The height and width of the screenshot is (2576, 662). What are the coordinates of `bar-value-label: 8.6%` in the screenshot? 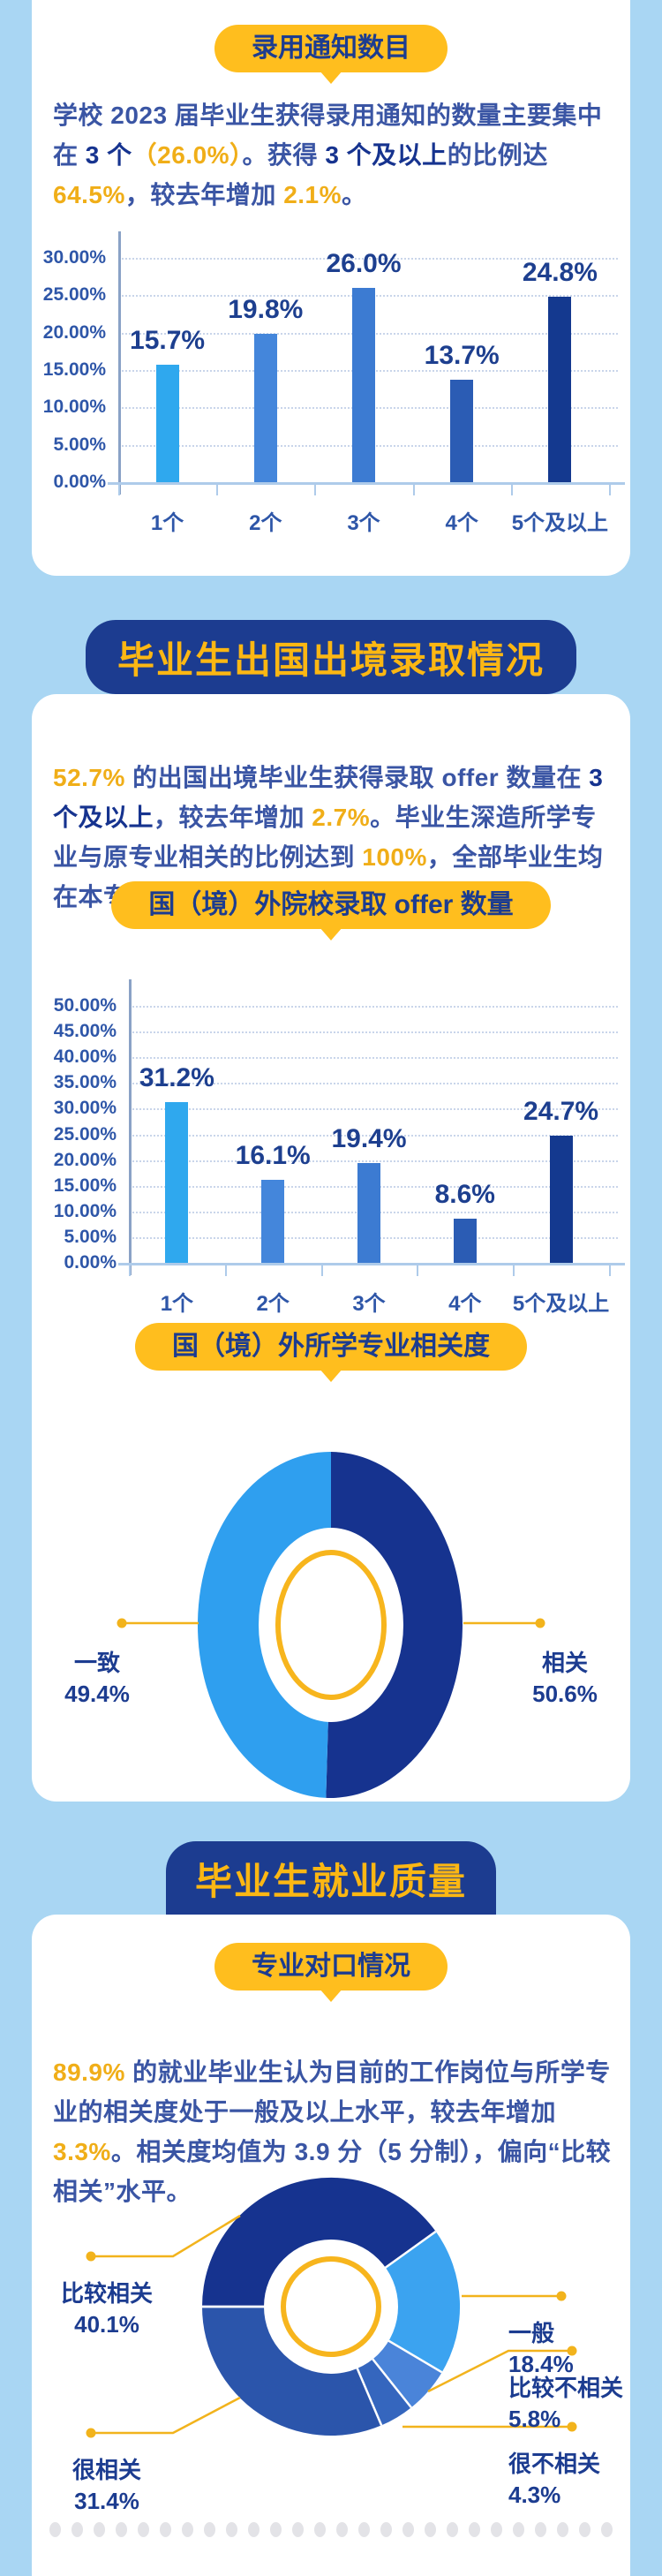 It's located at (464, 1194).